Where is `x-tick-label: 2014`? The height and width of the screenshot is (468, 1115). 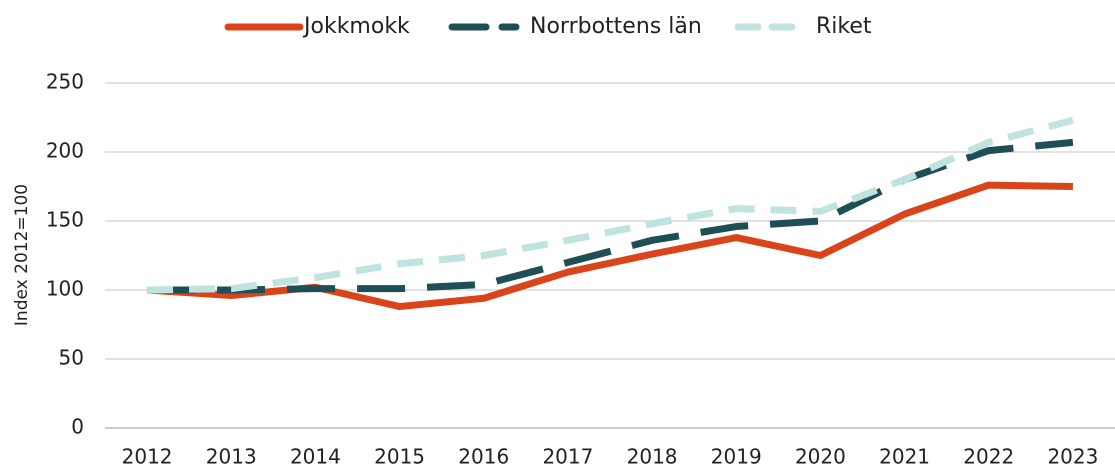 x-tick-label: 2014 is located at coordinates (315, 456).